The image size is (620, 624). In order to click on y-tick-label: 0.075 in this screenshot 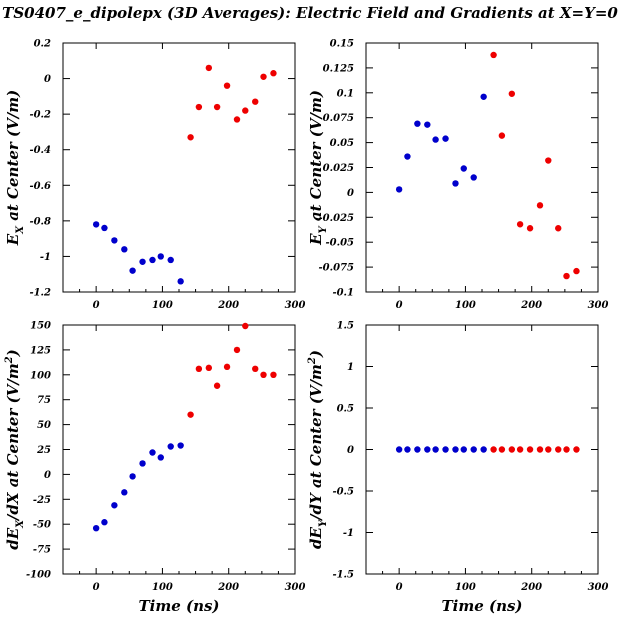, I will do `click(338, 118)`.